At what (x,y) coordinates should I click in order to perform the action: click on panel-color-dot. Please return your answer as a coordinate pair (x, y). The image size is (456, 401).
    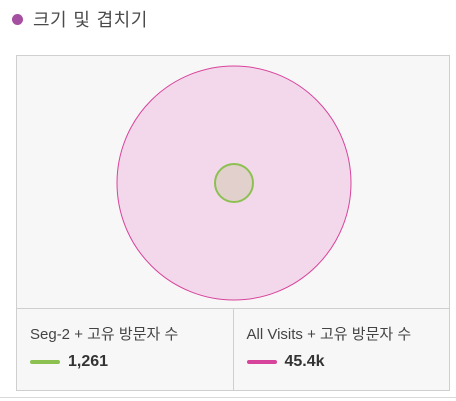
    Looking at the image, I should click on (17, 19).